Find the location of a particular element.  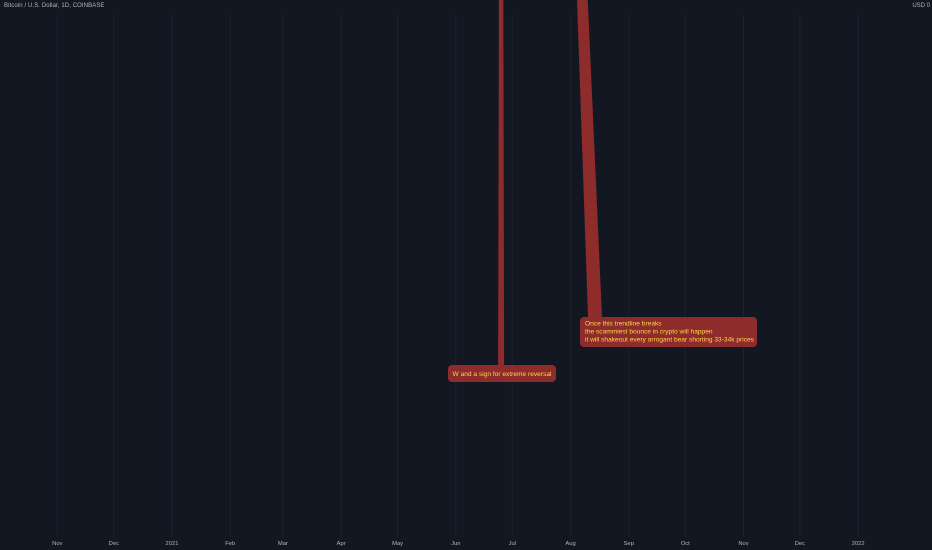

x-tick-label: Sep is located at coordinates (629, 544).